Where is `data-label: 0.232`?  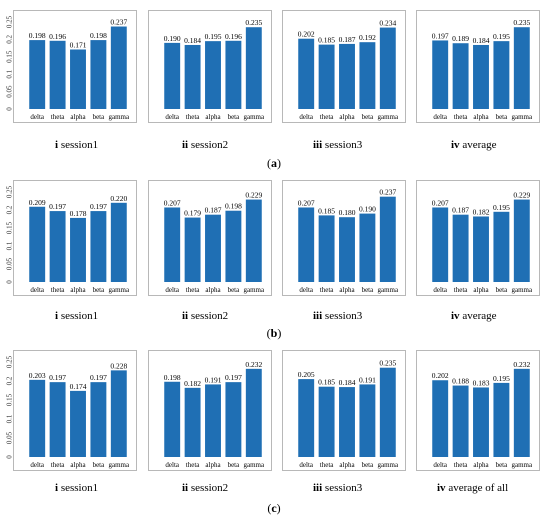 data-label: 0.232 is located at coordinates (253, 364).